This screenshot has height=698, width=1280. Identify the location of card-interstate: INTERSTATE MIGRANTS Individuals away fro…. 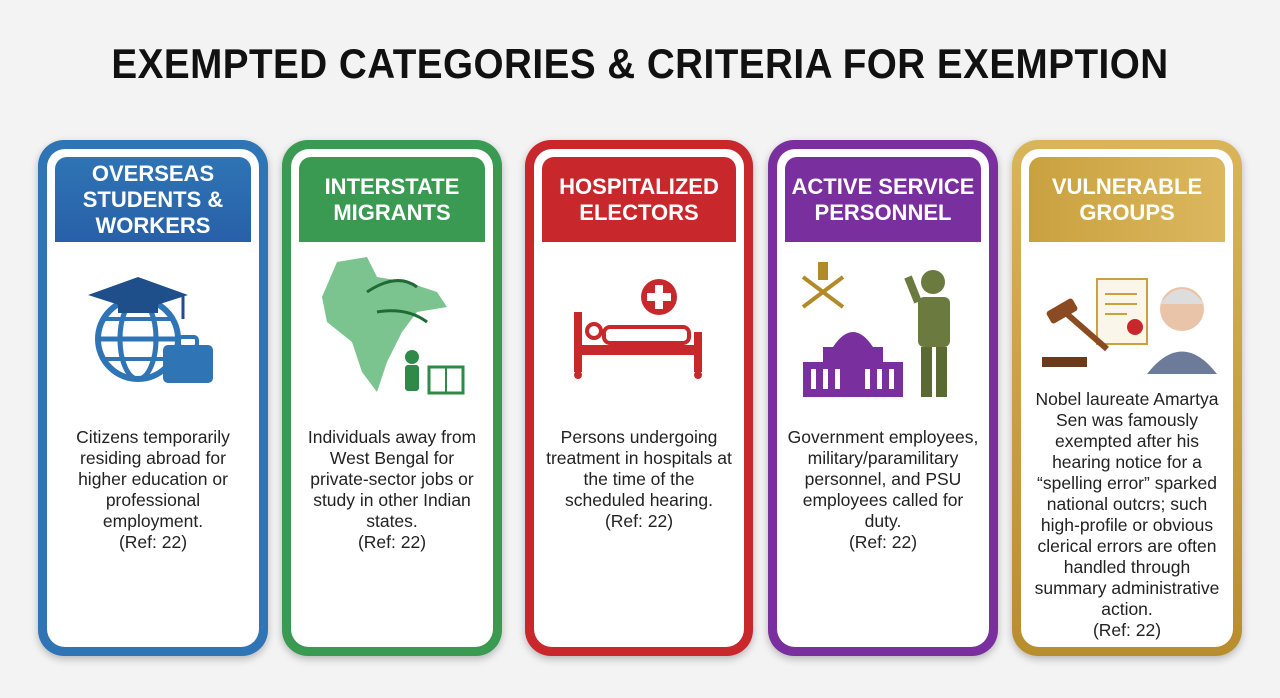
(392, 398).